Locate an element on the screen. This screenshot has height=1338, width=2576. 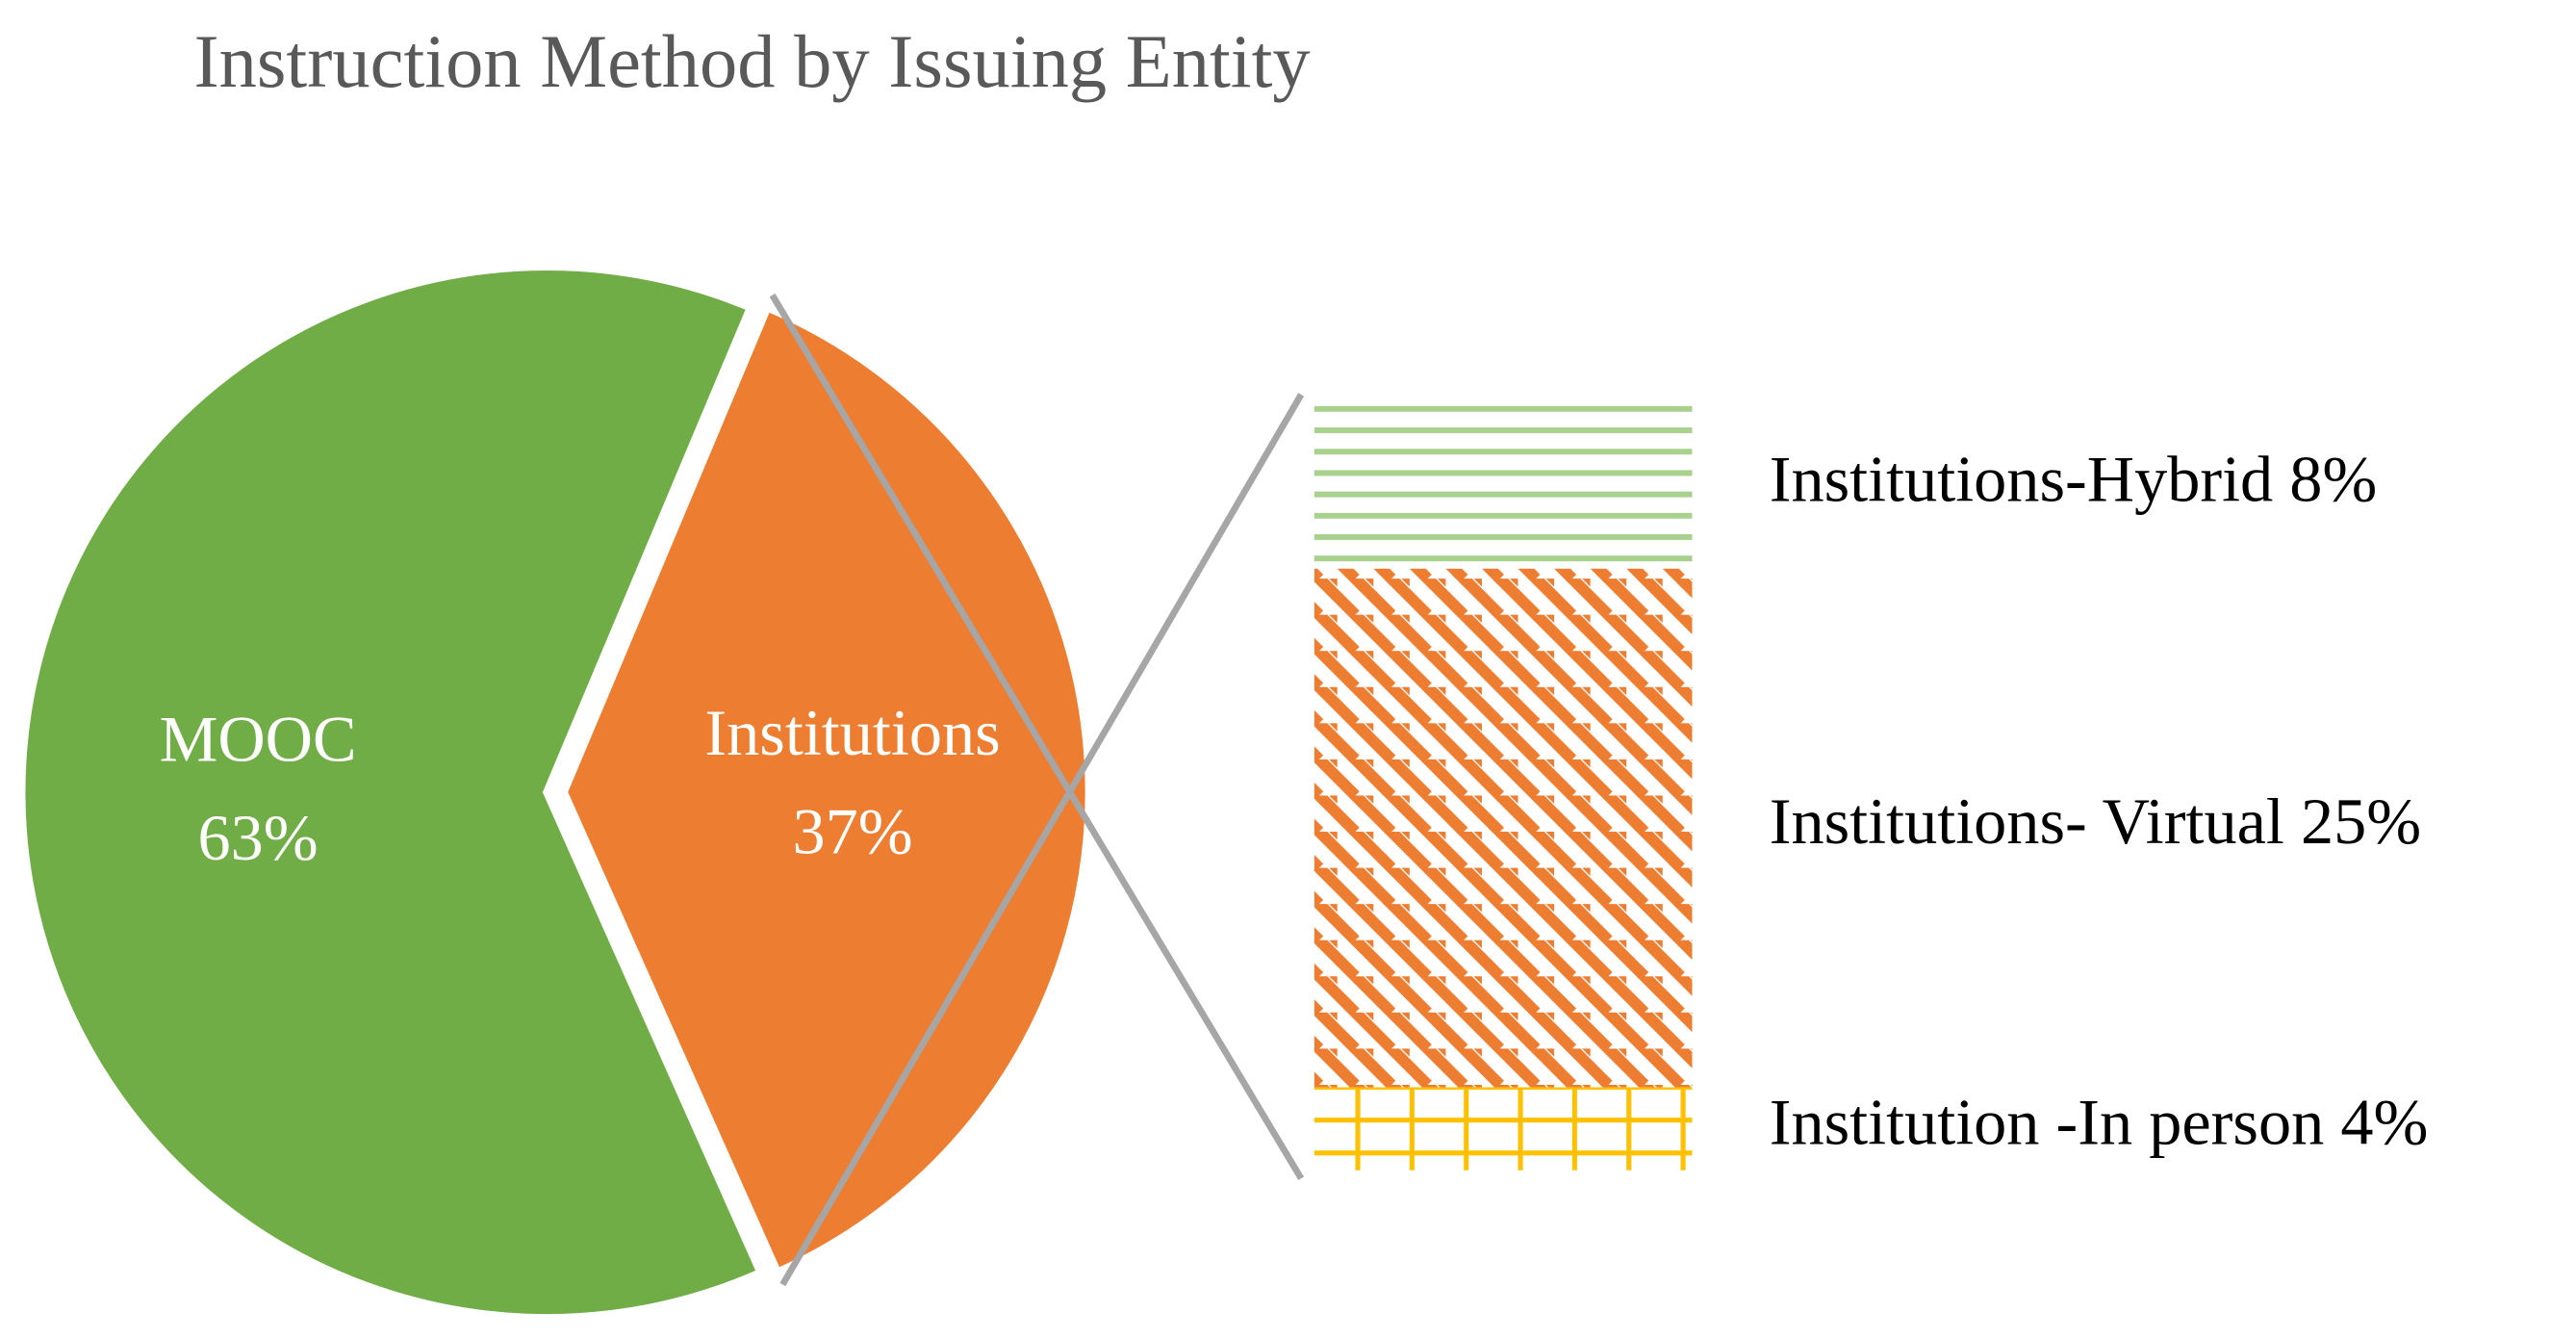
chart-title: Instruction Method by Issuing Entity is located at coordinates (751, 61).